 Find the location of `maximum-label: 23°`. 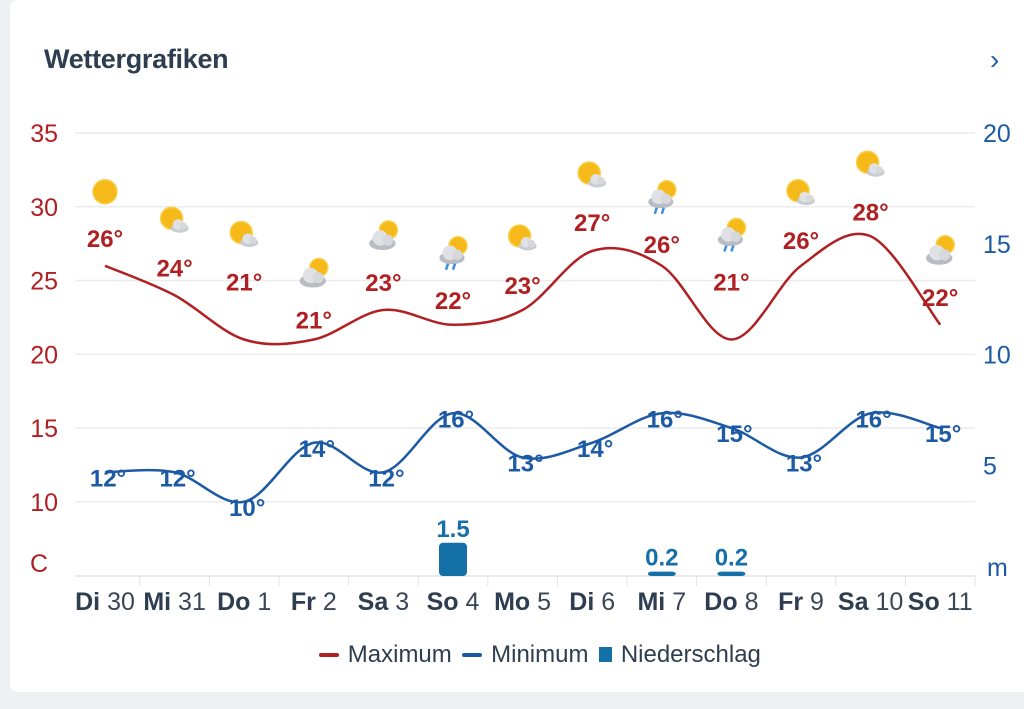

maximum-label: 23° is located at coordinates (522, 286).